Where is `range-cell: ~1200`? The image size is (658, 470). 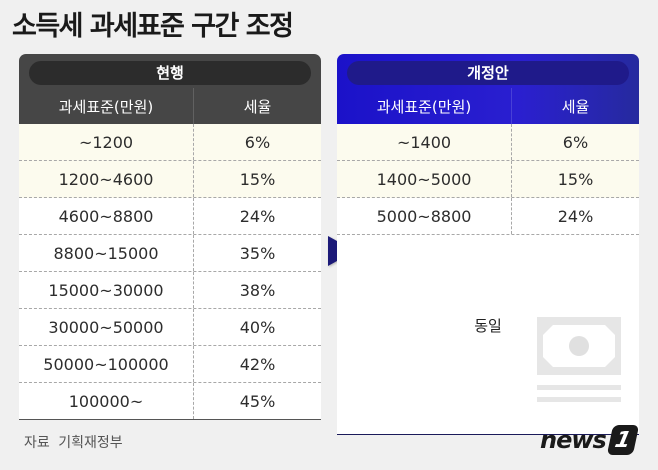 range-cell: ~1200 is located at coordinates (106, 142).